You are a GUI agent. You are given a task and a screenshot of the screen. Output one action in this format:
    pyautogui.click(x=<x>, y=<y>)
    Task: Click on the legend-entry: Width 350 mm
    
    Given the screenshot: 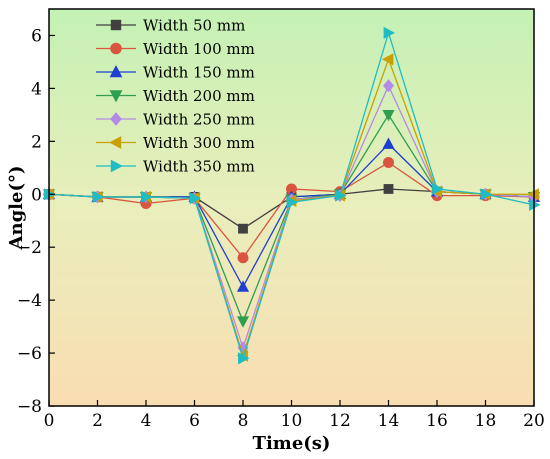 What is the action you would take?
    pyautogui.click(x=175, y=167)
    